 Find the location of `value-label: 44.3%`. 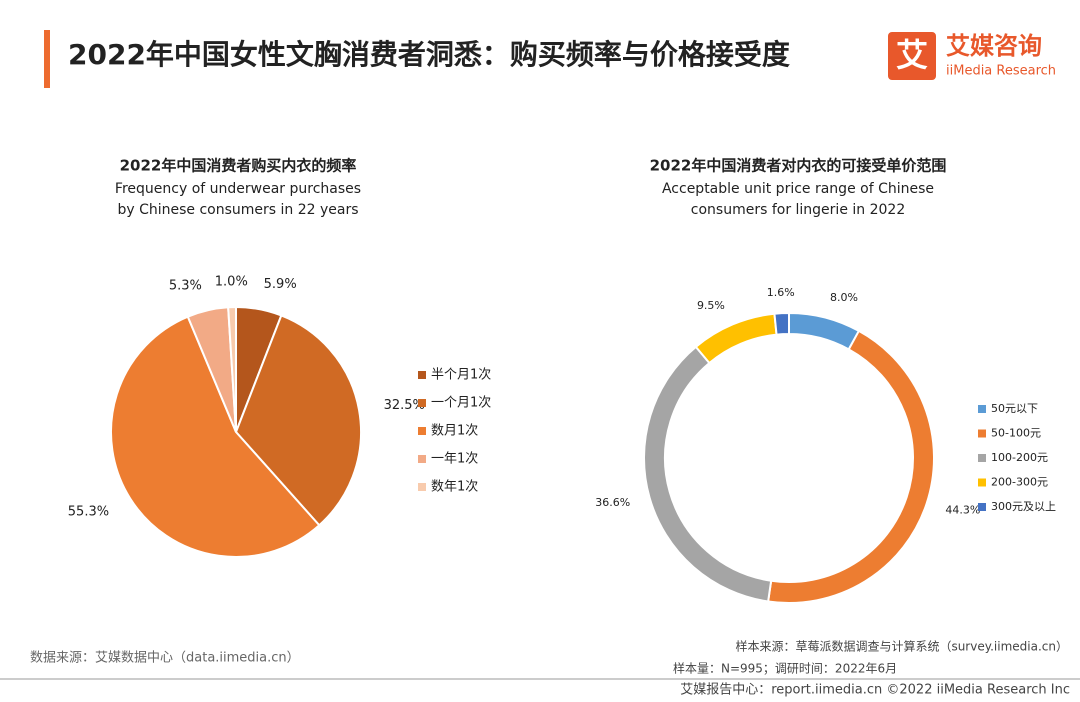

value-label: 44.3% is located at coordinates (962, 509).